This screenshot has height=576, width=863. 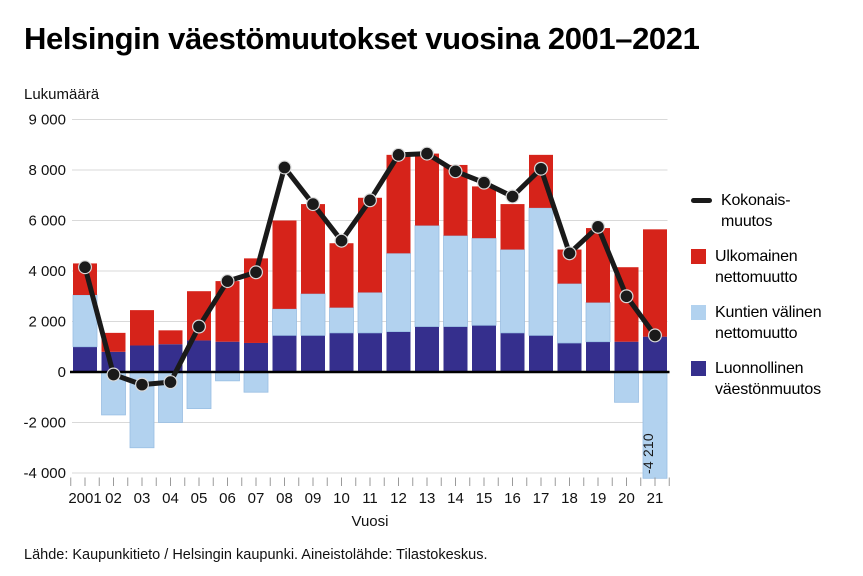 What do you see at coordinates (62, 372) in the screenshot?
I see `svg-text: 0` at bounding box center [62, 372].